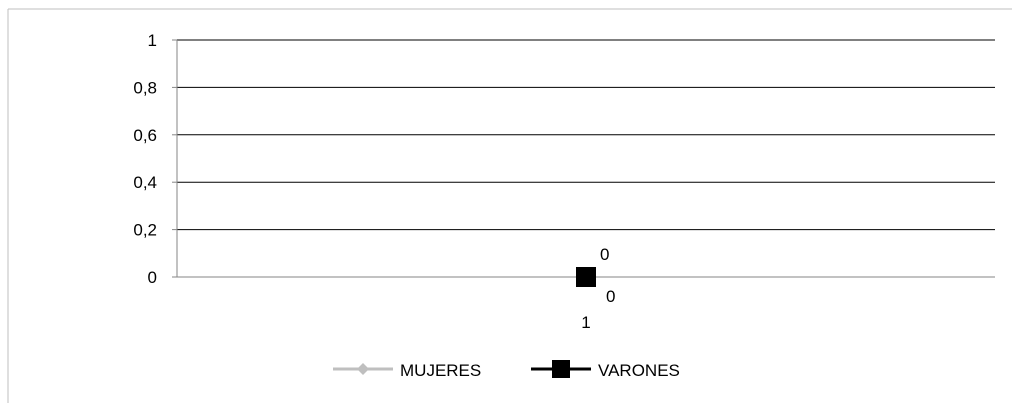 The height and width of the screenshot is (408, 1012). Describe the element at coordinates (585, 322) in the screenshot. I see `x-tick-label: 1` at that location.